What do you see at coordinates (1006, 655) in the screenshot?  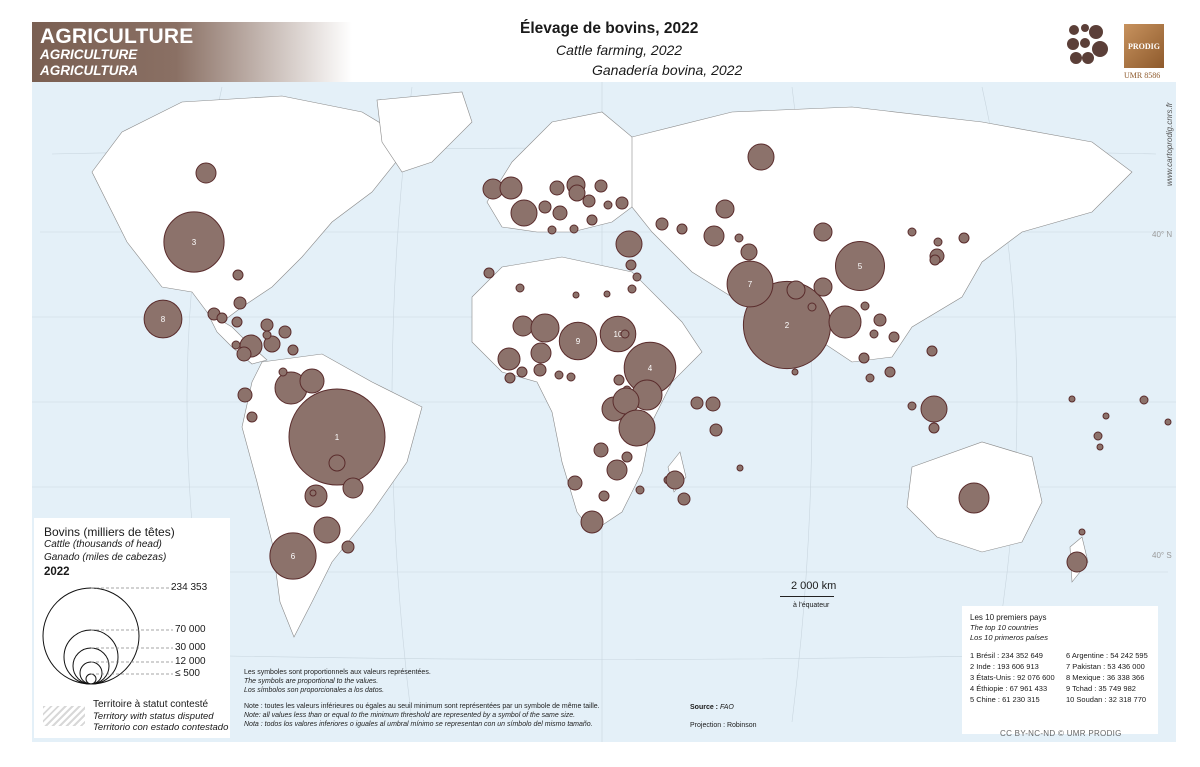 I see `top10-row: 1 Brésil : 234 352 649` at bounding box center [1006, 655].